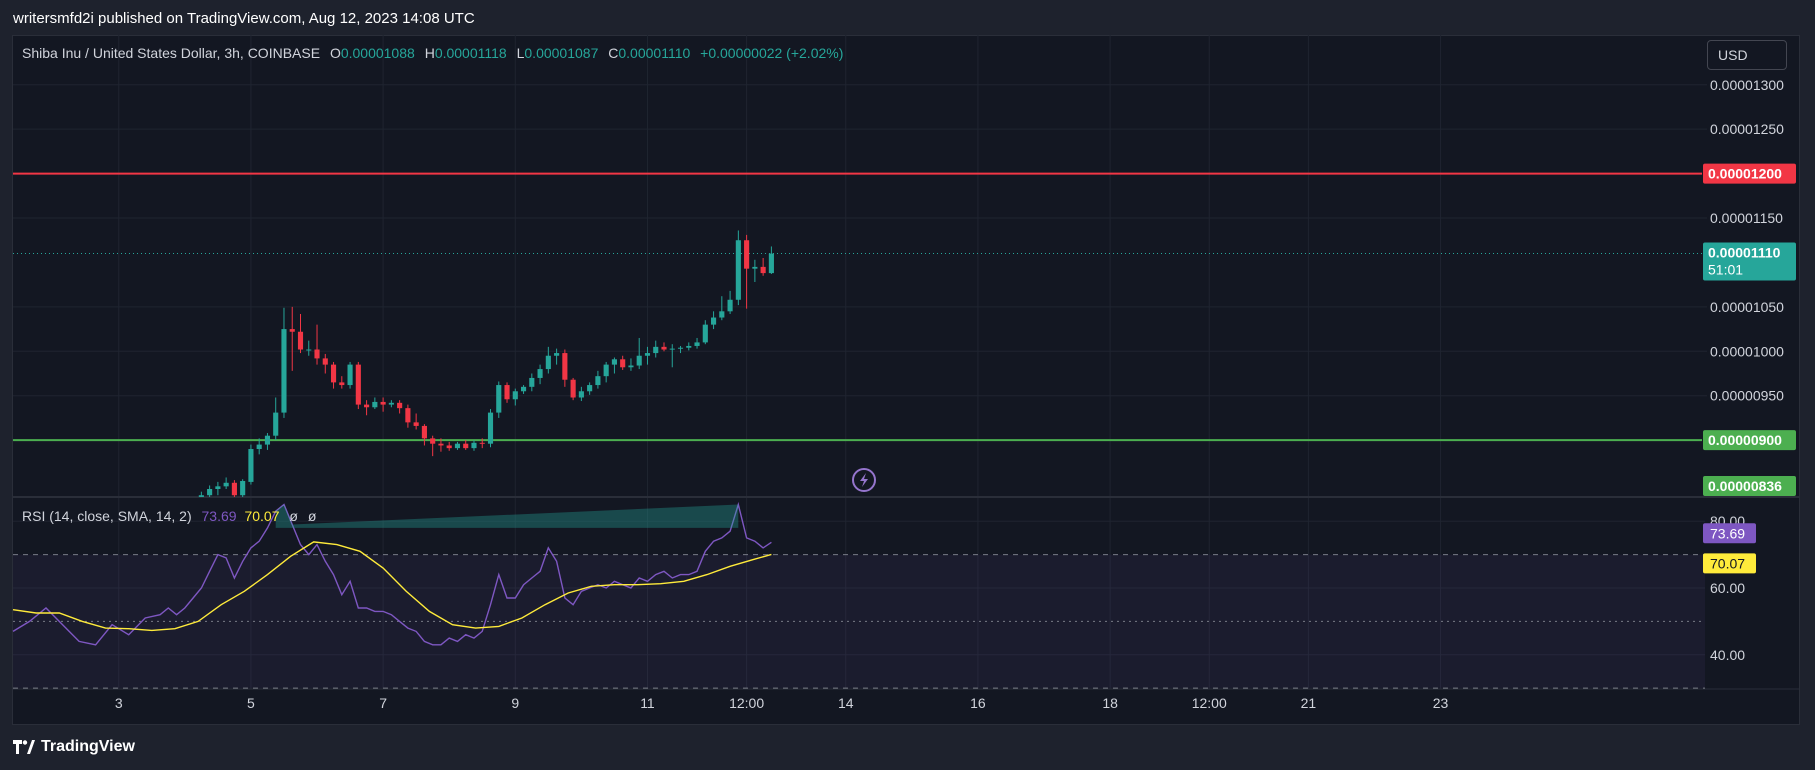 The image size is (1815, 770). Describe the element at coordinates (88, 746) in the screenshot. I see `brand-label: TradingView` at that location.